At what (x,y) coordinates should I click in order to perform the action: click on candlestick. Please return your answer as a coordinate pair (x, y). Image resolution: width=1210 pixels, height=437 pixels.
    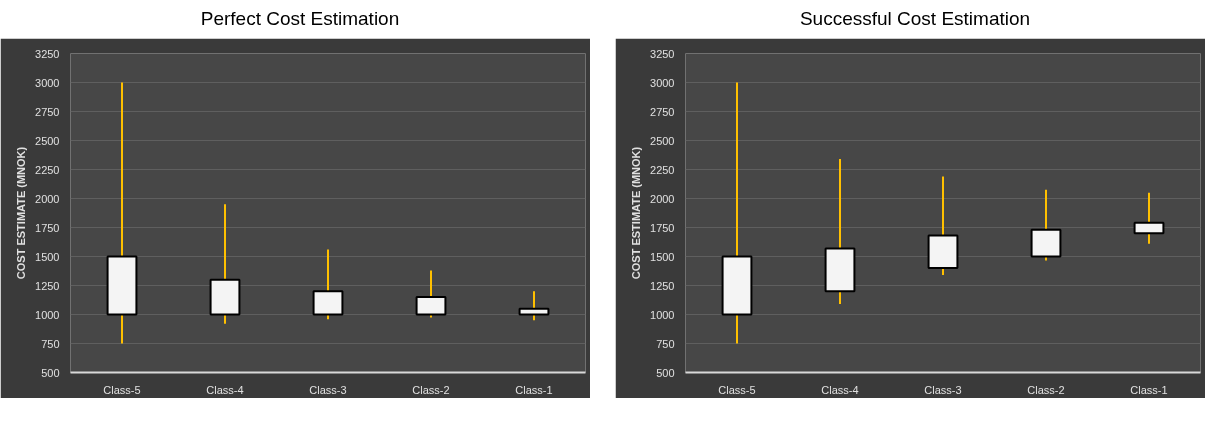
    Looking at the image, I should click on (534, 306).